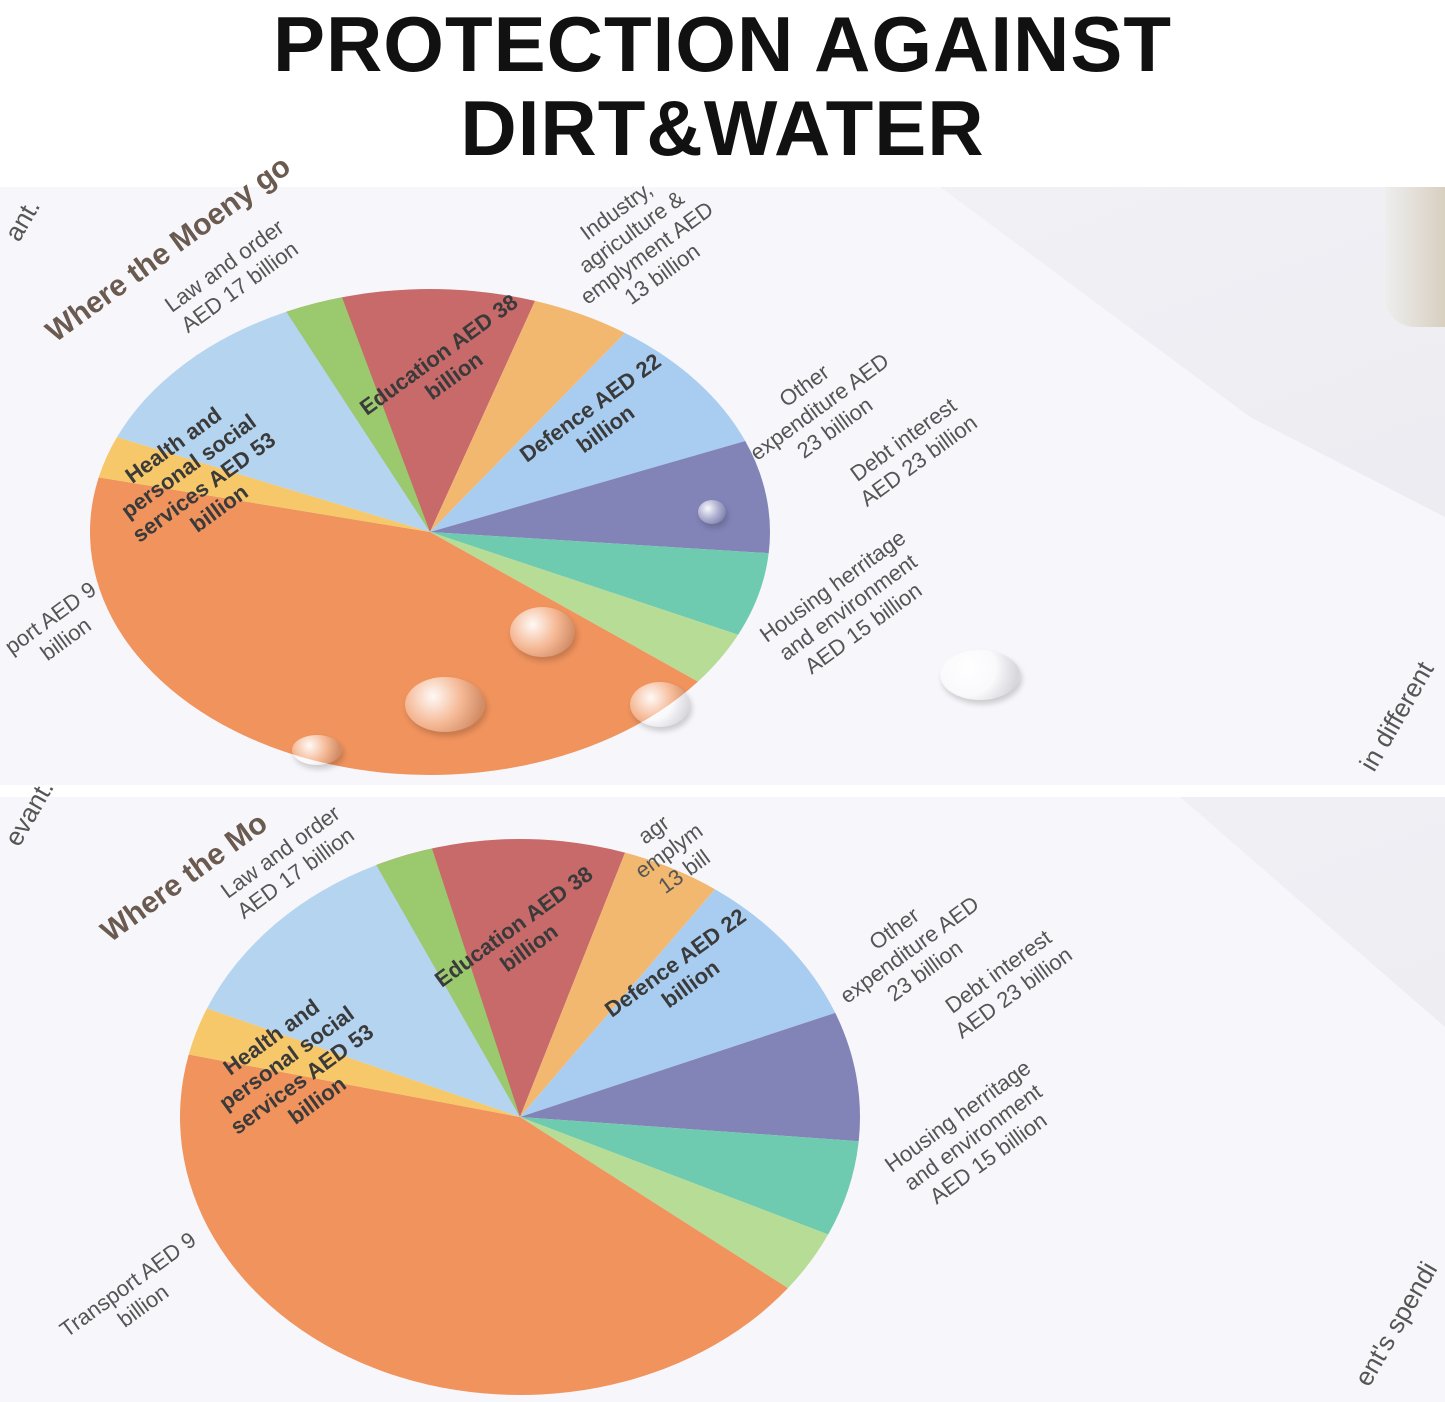 Image resolution: width=1445 pixels, height=1402 pixels. Describe the element at coordinates (722, 128) in the screenshot. I see `headline-line-2: DIRT&WATER` at that location.